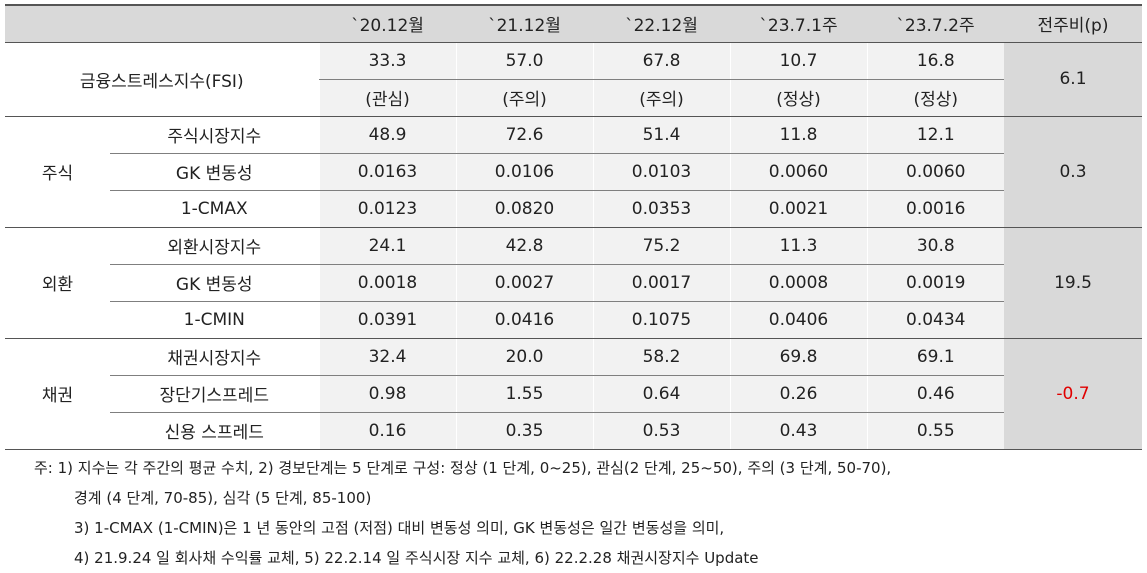 This screenshot has width=1147, height=573. What do you see at coordinates (1073, 283) in the screenshot?
I see `group-change: 19.5` at bounding box center [1073, 283].